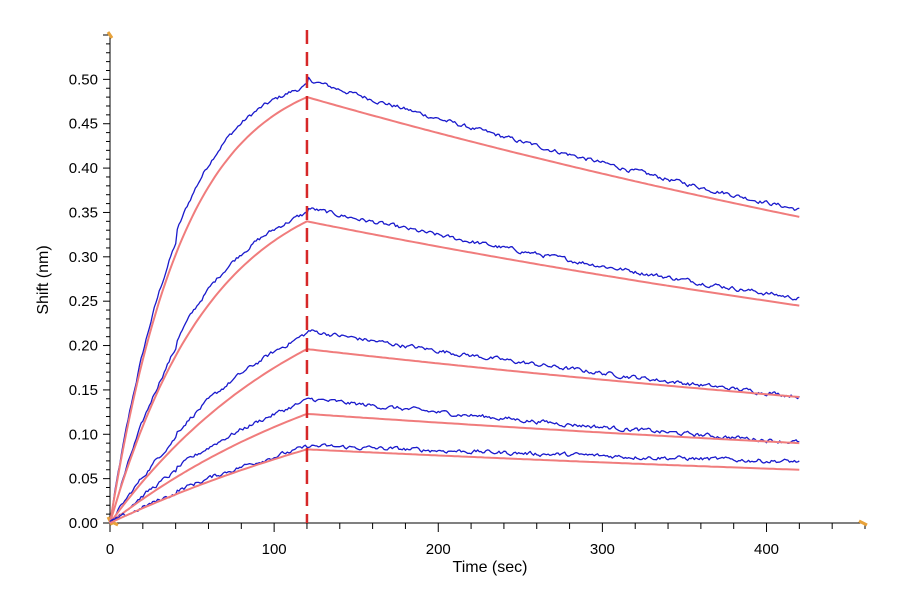 The image size is (900, 600). What do you see at coordinates (110, 549) in the screenshot?
I see `x-tick-label: 0` at bounding box center [110, 549].